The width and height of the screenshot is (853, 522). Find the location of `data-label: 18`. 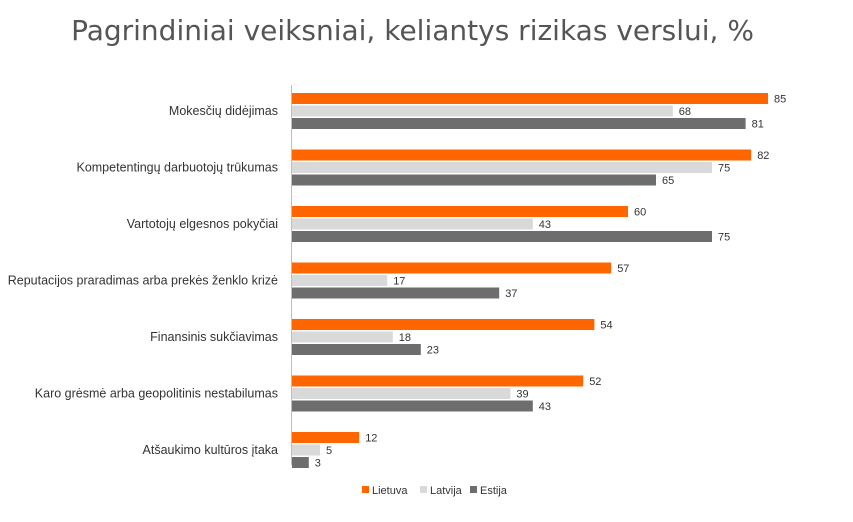

data-label: 18 is located at coordinates (405, 338).